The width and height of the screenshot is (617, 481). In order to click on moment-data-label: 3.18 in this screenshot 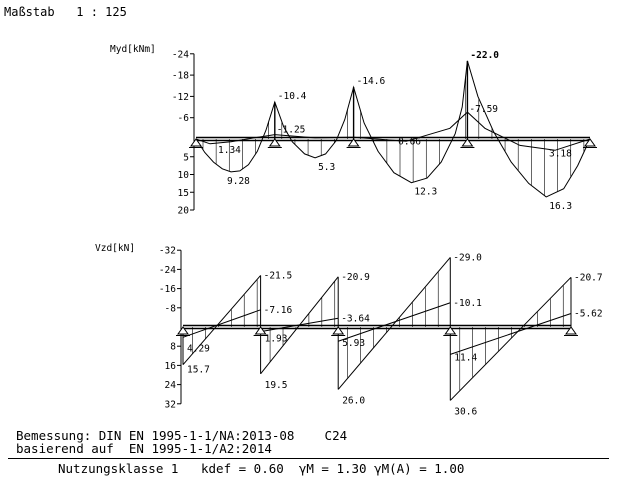, I will do `click(560, 153)`.